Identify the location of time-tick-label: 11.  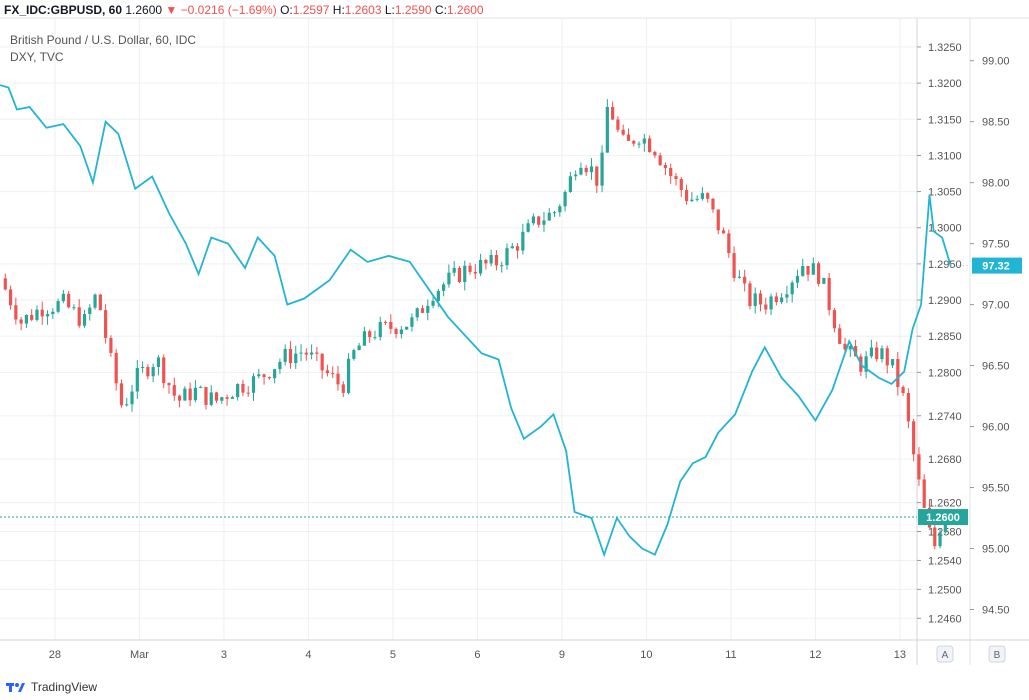
(730, 655).